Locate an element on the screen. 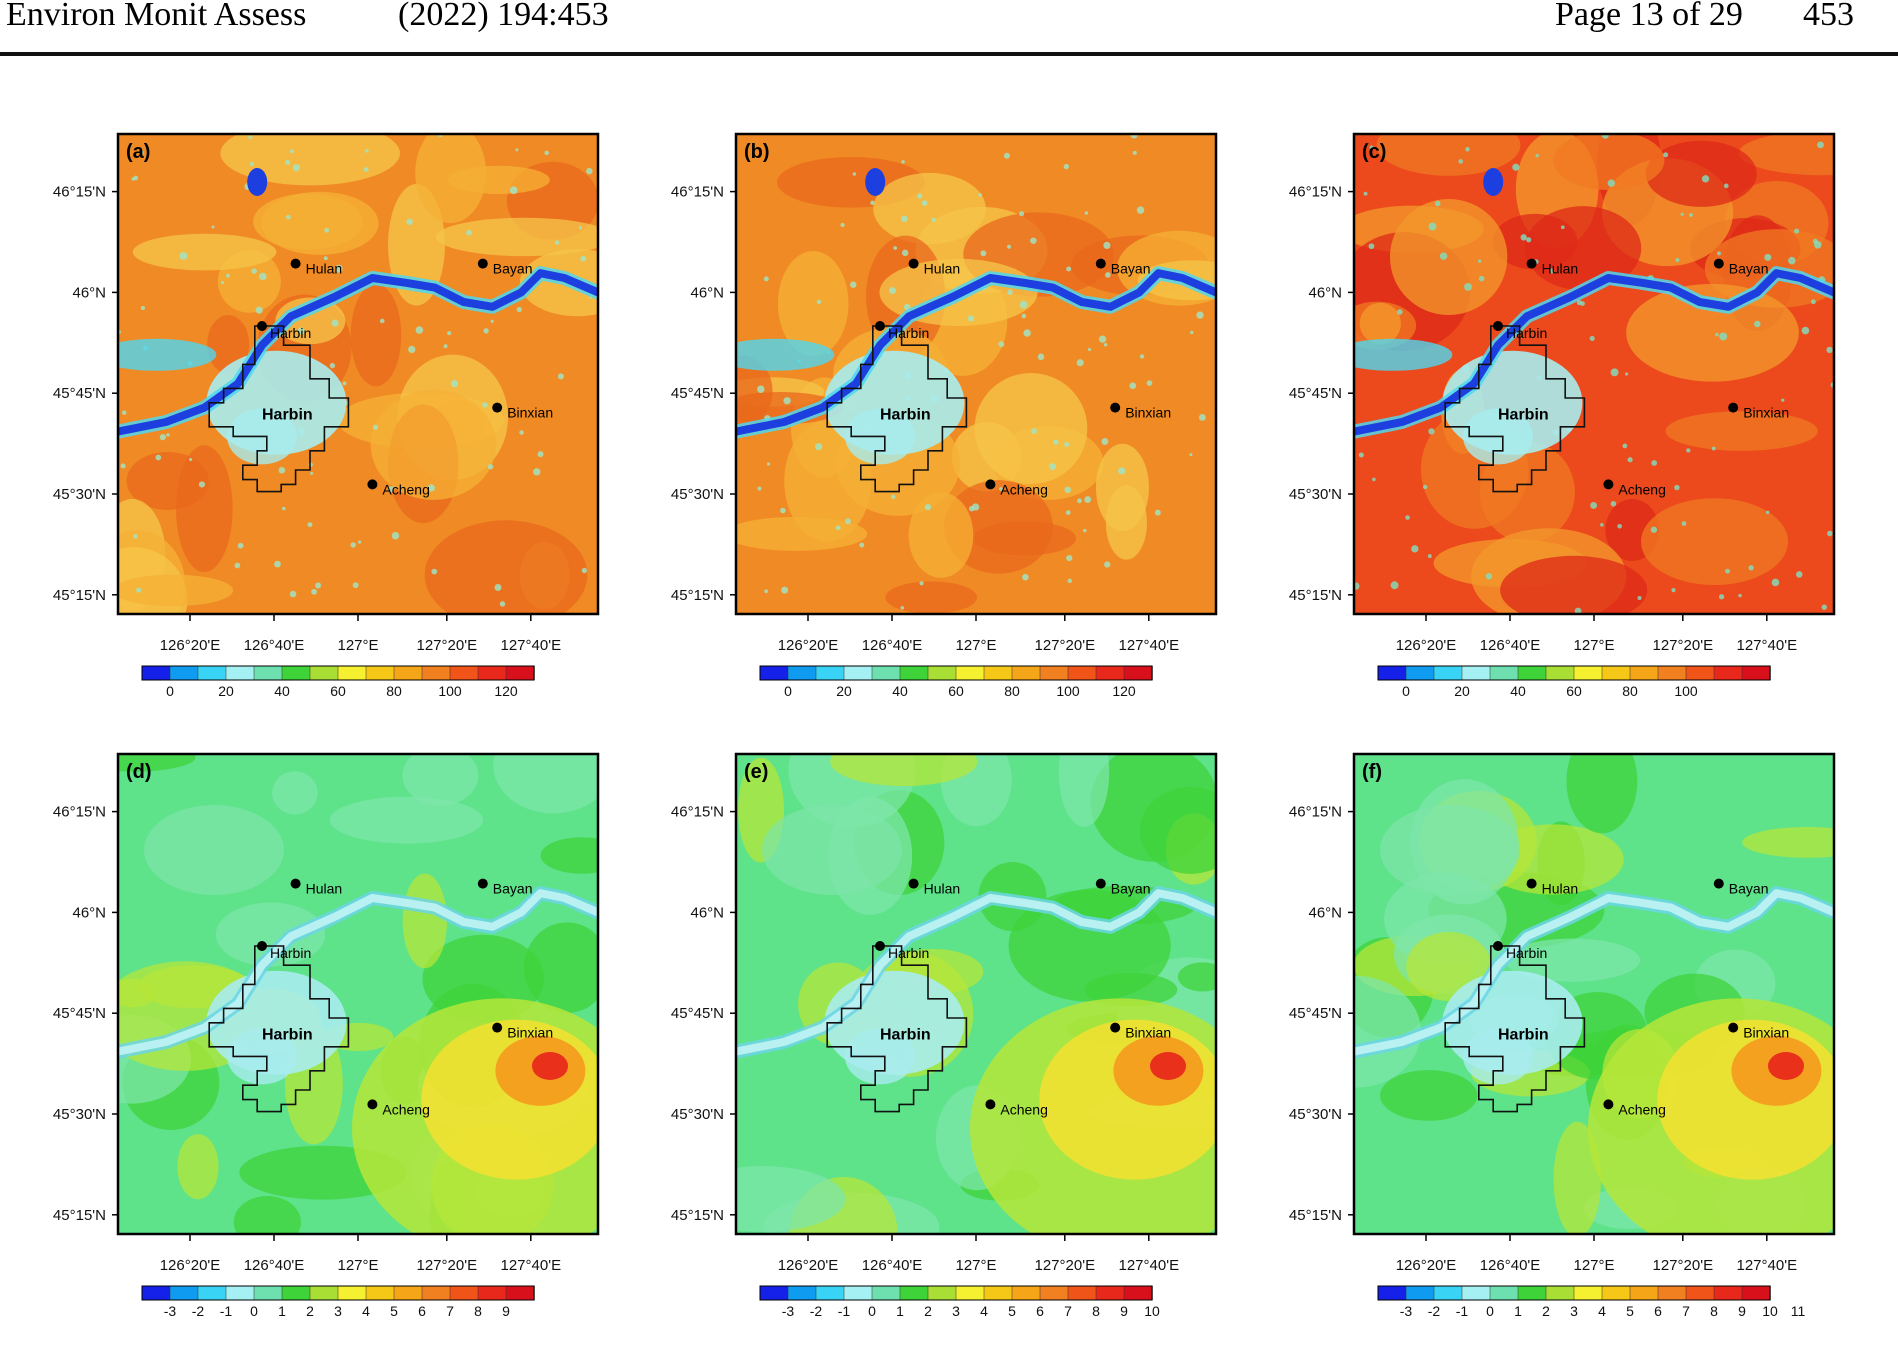 Image resolution: width=1898 pixels, height=1356 pixels. colorbar-tick-label: 40 is located at coordinates (1518, 691).